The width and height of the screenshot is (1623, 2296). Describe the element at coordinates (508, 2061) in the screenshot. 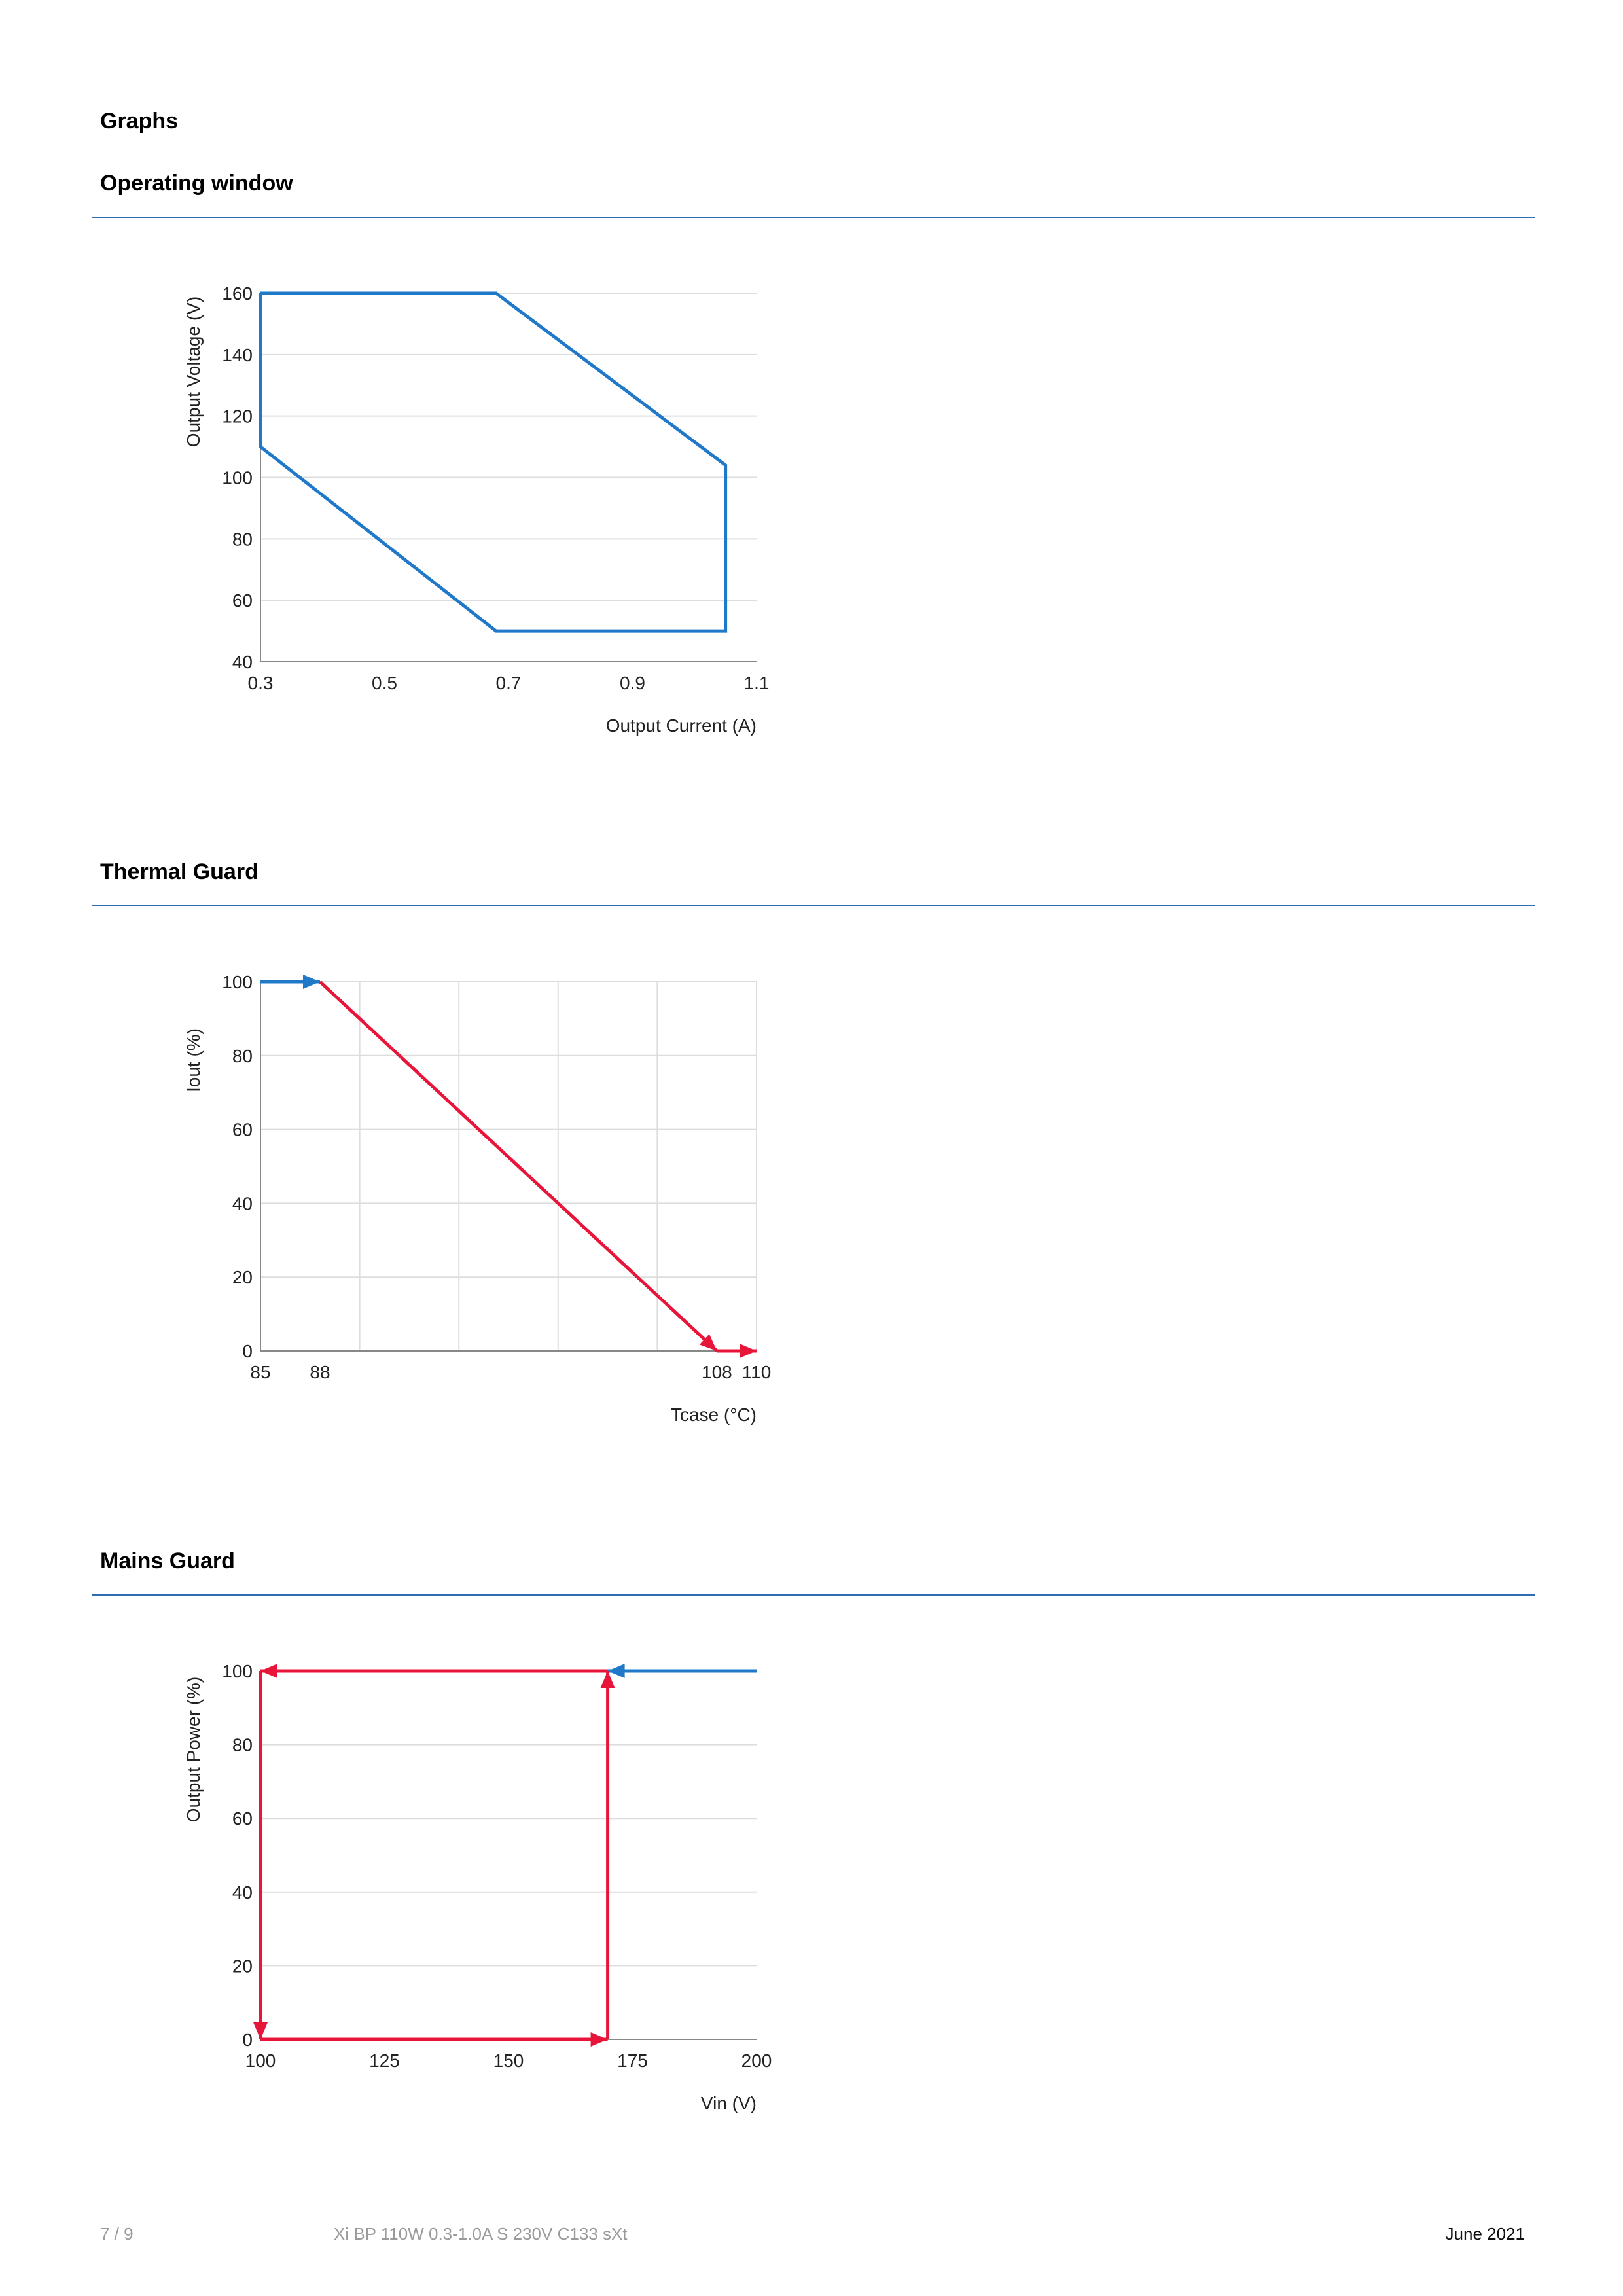

I see `x-tick-label: 150` at that location.